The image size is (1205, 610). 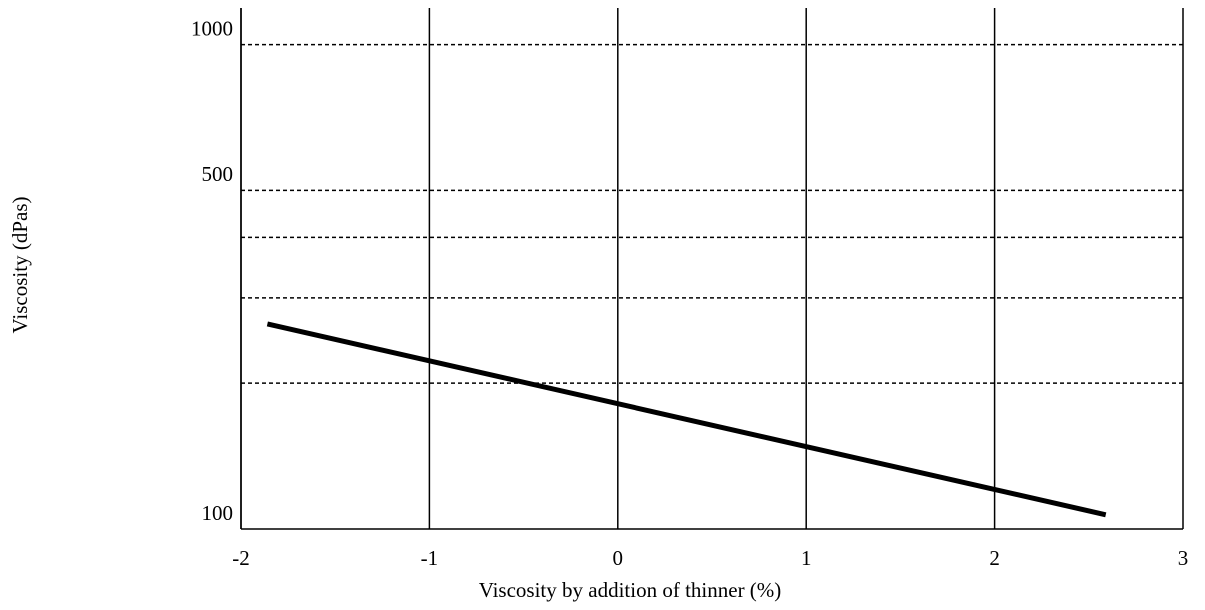 What do you see at coordinates (218, 513) in the screenshot?
I see `y-tick-label: 100` at bounding box center [218, 513].